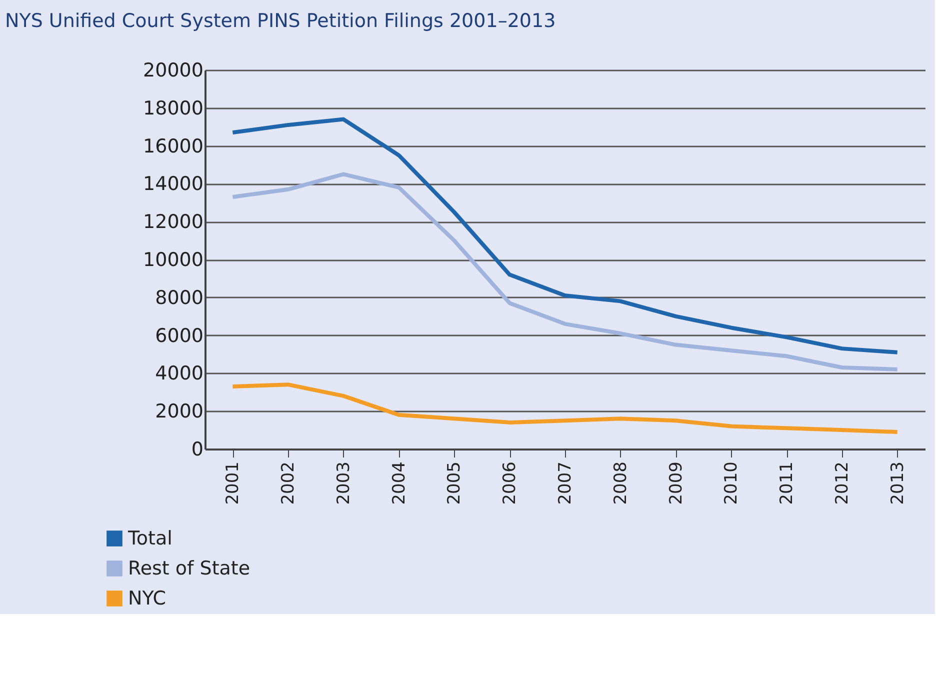  Describe the element at coordinates (565, 408) in the screenshot. I see `line-series` at that location.